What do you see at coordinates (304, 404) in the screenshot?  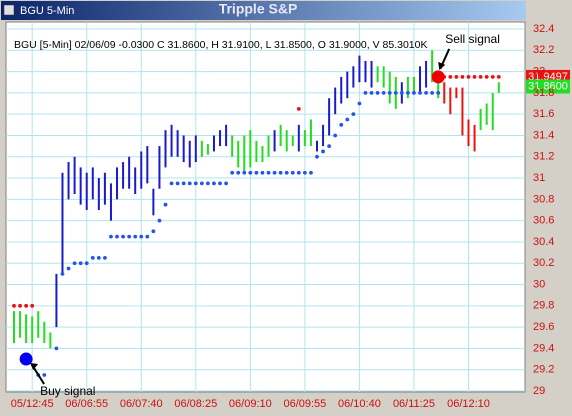 I see `x-tick-label: 06/09:55` at bounding box center [304, 404].